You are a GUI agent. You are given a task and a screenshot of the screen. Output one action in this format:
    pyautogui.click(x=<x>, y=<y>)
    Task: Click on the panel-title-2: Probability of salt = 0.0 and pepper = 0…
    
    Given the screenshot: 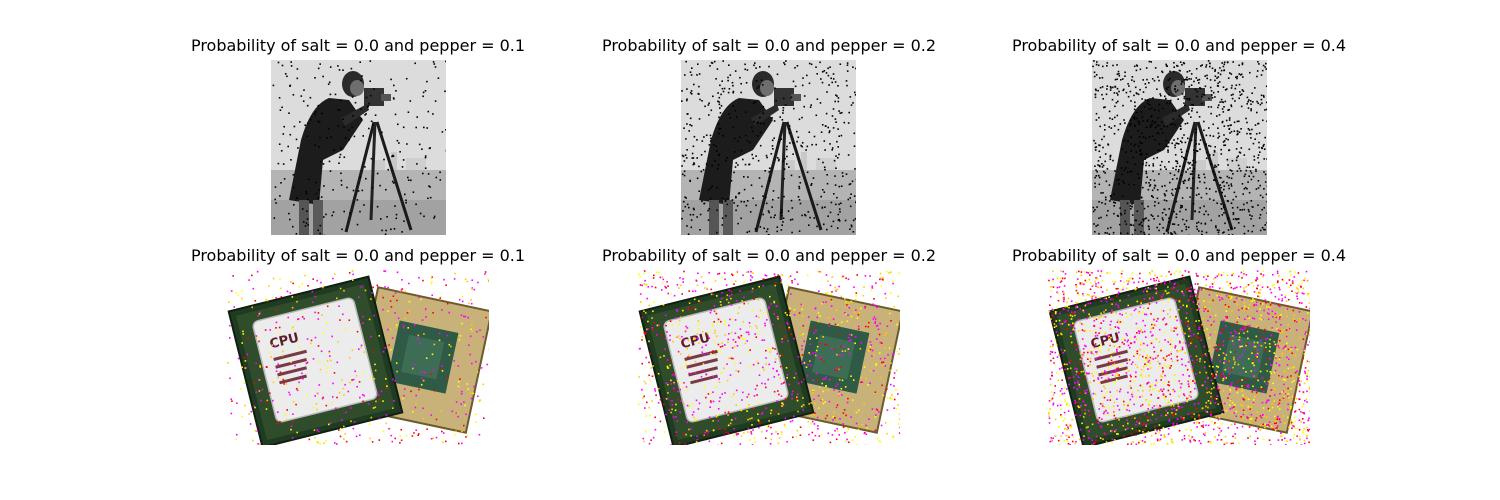 What is the action you would take?
    pyautogui.click(x=769, y=45)
    